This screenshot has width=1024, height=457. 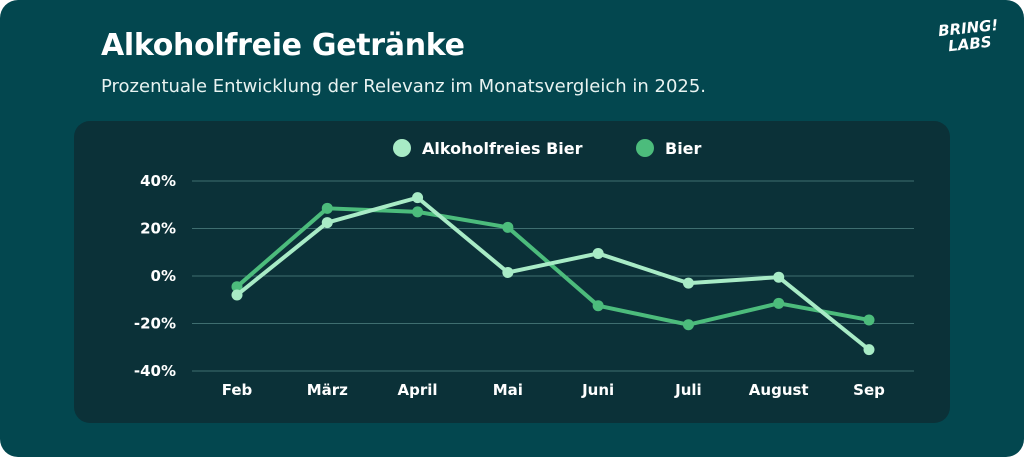 What do you see at coordinates (237, 390) in the screenshot?
I see `x-tick-label: Feb` at bounding box center [237, 390].